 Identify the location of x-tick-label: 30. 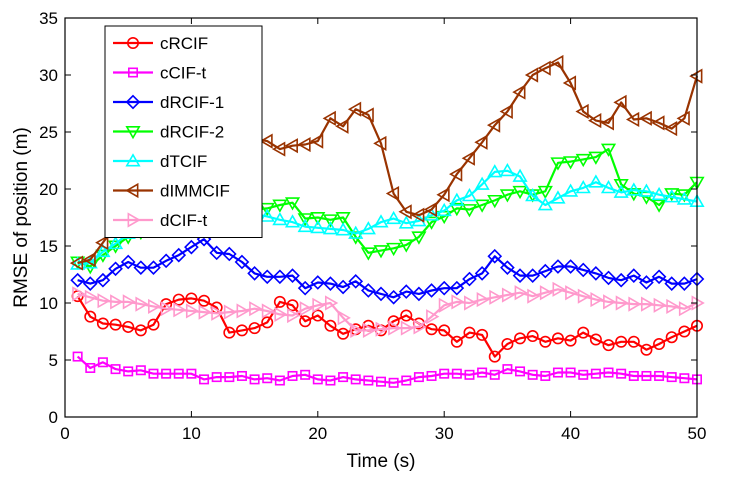
(444, 433).